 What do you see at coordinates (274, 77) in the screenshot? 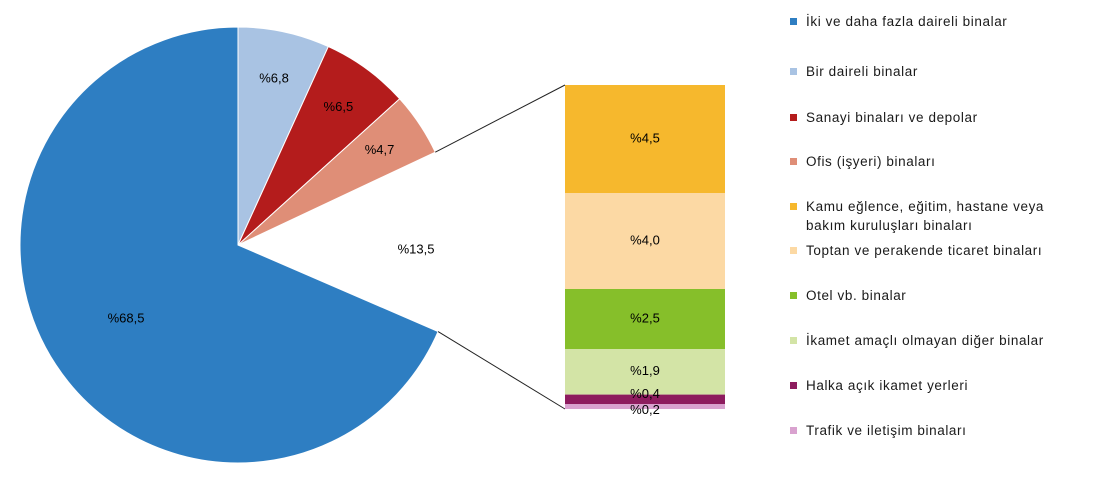
I see `pie-data-label: %6,8` at bounding box center [274, 77].